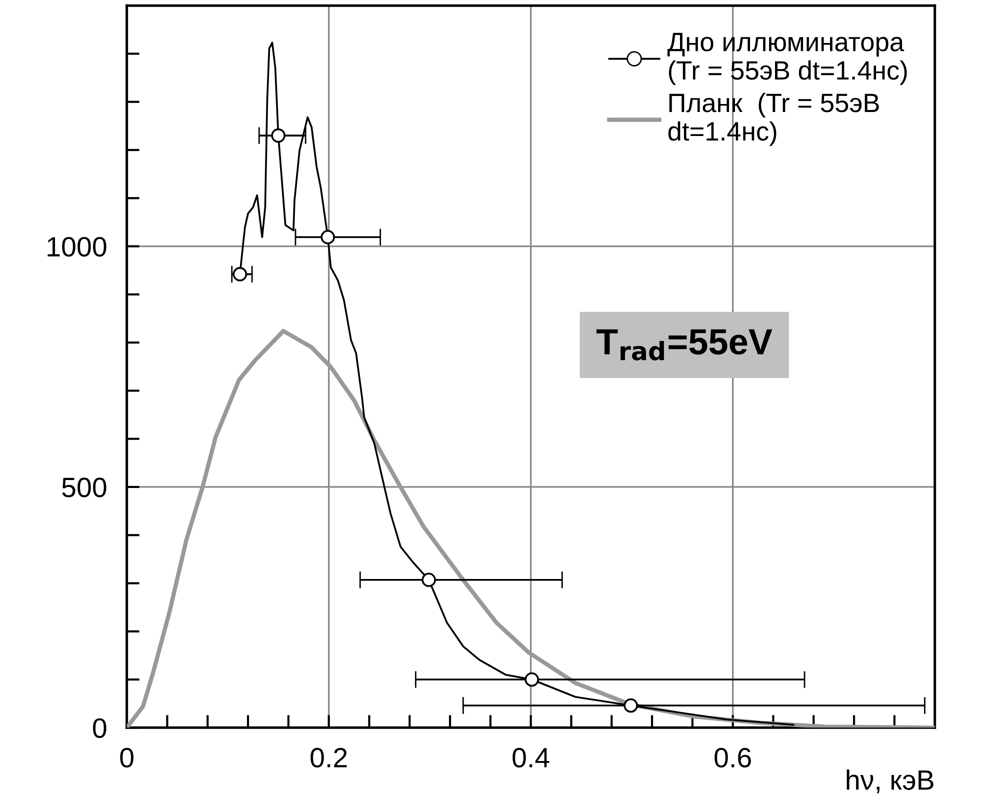 The image size is (983, 797). I want to click on x-tick-label: 0.6, so click(732, 758).